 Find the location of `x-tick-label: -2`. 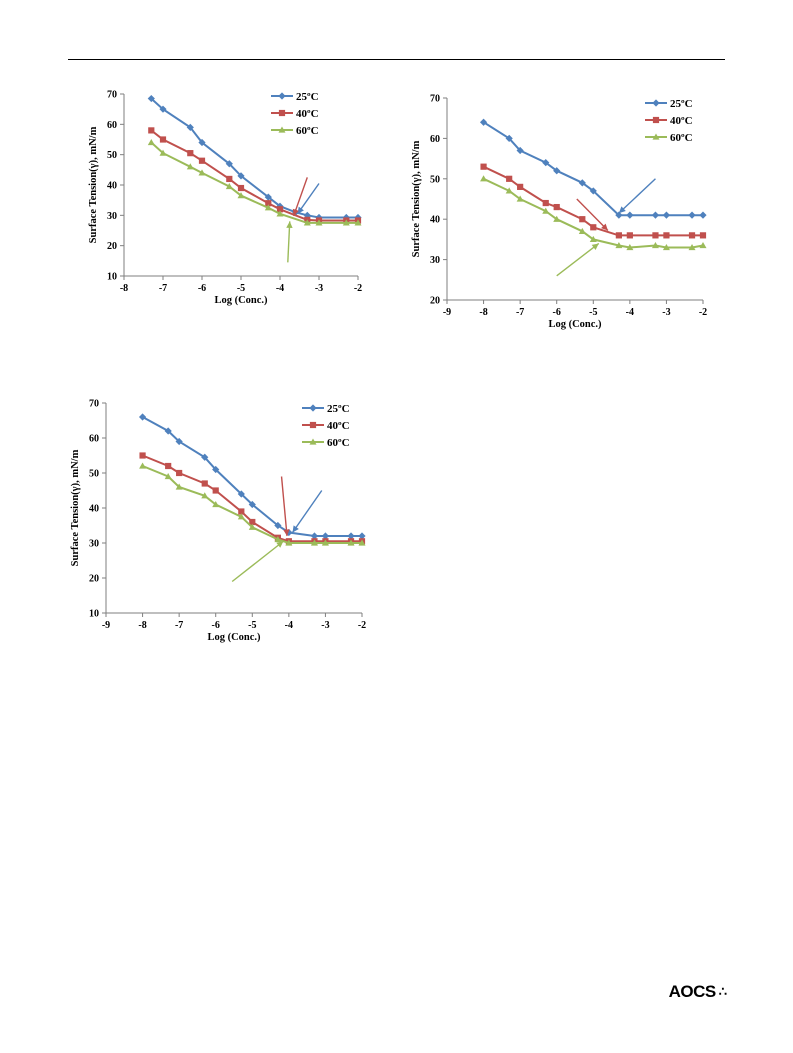

x-tick-label: -2 is located at coordinates (703, 312).